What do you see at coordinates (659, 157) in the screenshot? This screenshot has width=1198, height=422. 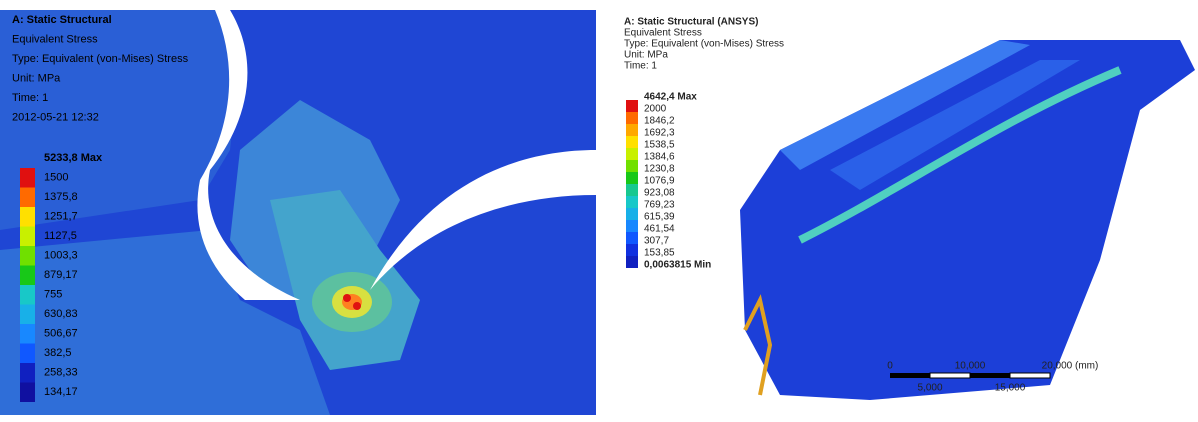 I see `legend-label: 1384,6` at bounding box center [659, 157].